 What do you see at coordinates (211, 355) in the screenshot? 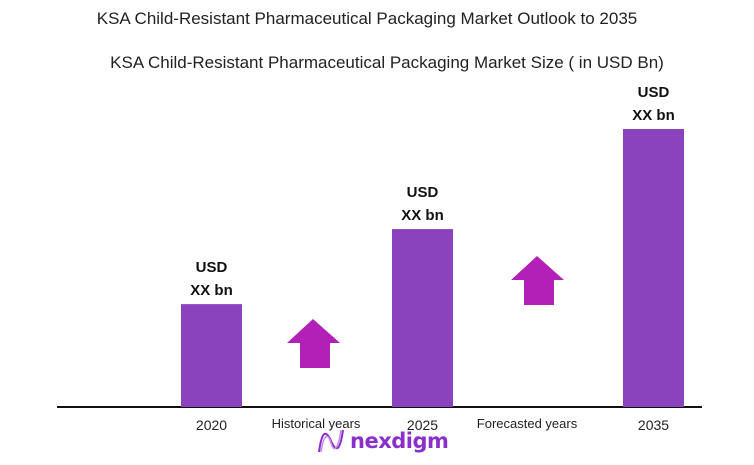
I see `bar-2020` at bounding box center [211, 355].